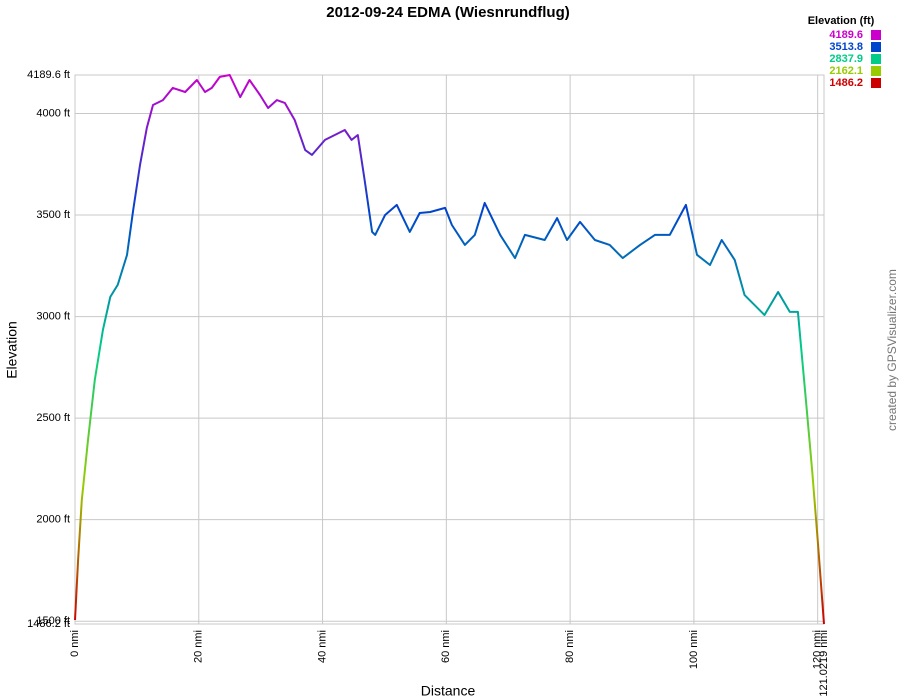 The image size is (900, 700). What do you see at coordinates (53, 520) in the screenshot?
I see `y-tick-label: 2000 ft` at bounding box center [53, 520].